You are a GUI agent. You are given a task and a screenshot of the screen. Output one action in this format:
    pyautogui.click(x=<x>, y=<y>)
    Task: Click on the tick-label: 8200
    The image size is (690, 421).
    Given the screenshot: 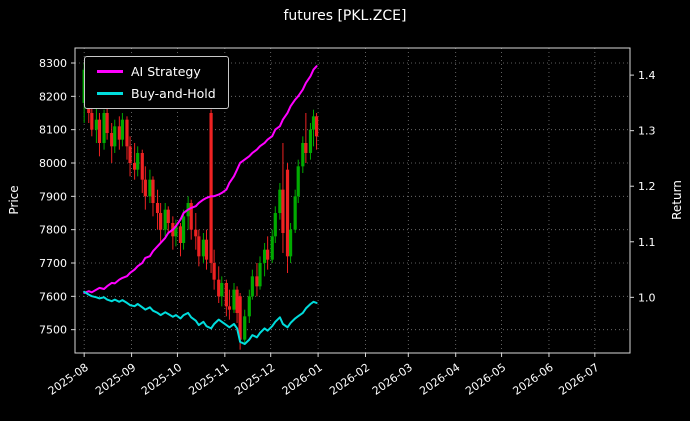 What is the action you would take?
    pyautogui.click(x=53, y=96)
    